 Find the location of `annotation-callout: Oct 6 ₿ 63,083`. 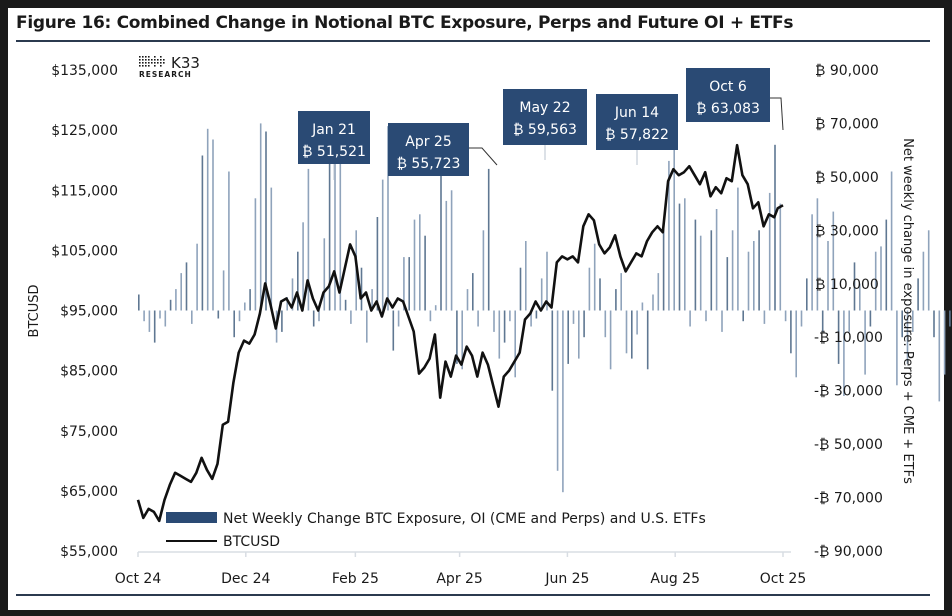

annotation-callout: Oct 6 ₿ 63,083 is located at coordinates (735, 99).